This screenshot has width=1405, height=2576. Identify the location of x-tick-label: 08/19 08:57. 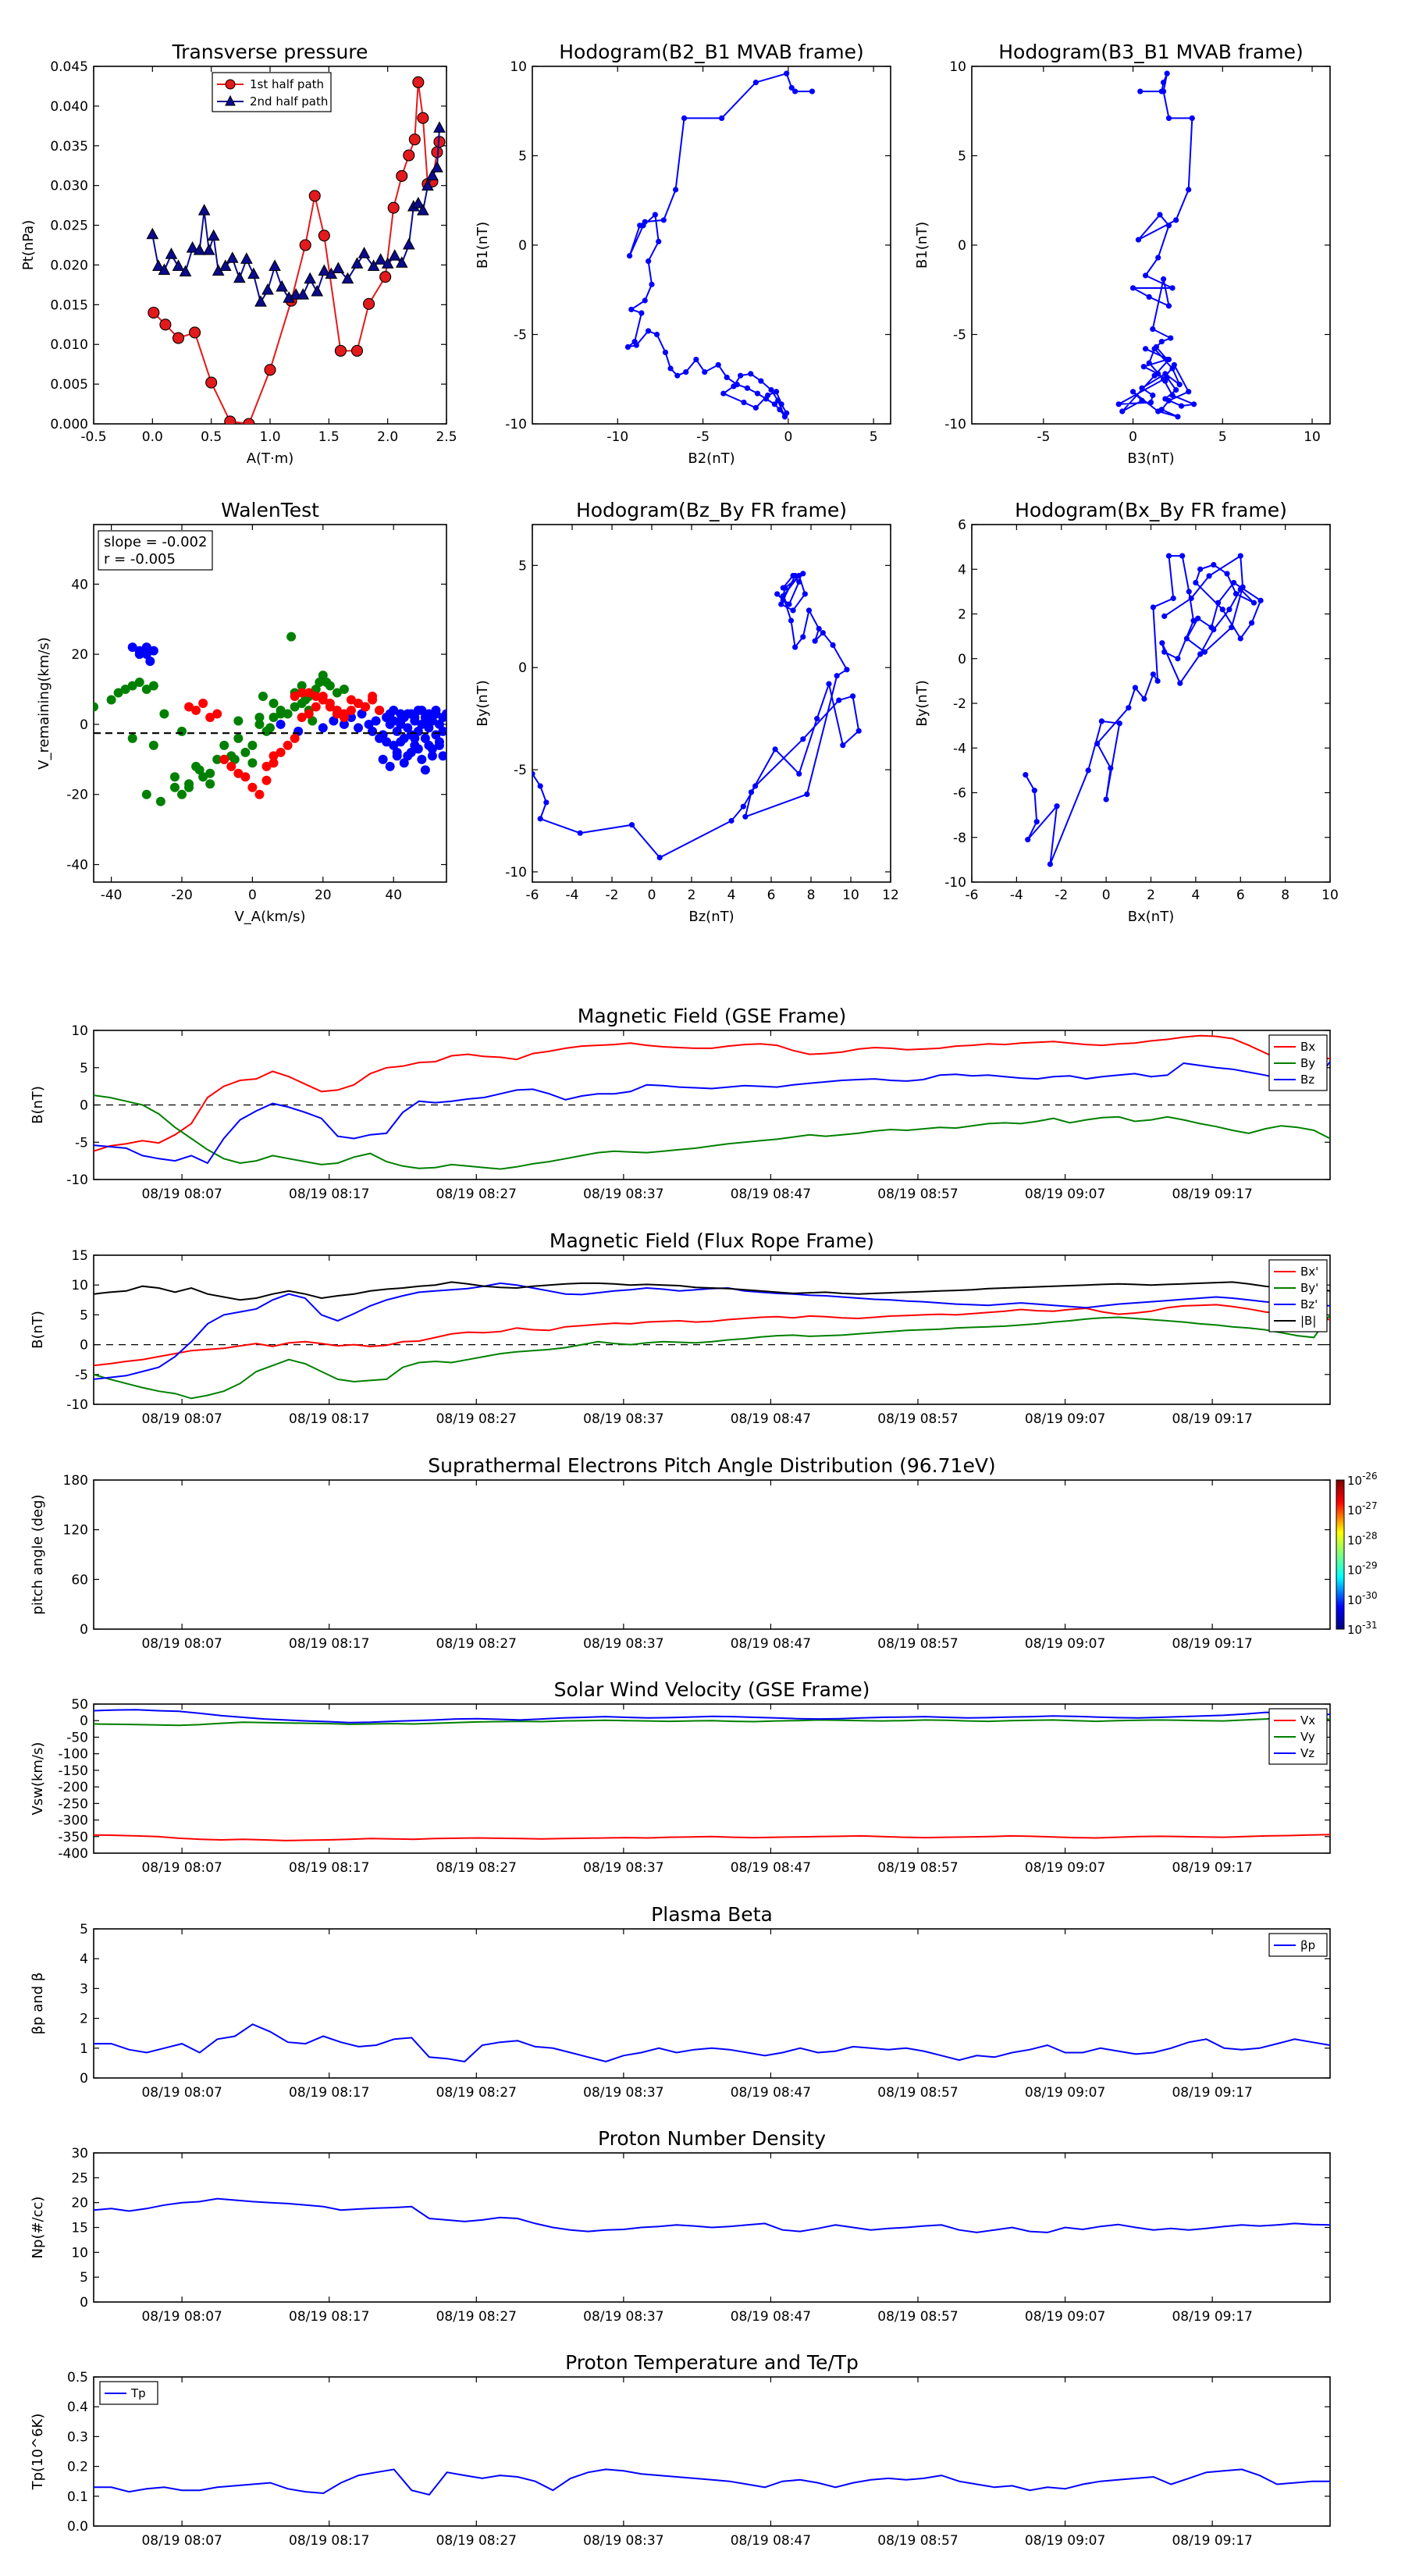
(917, 2541).